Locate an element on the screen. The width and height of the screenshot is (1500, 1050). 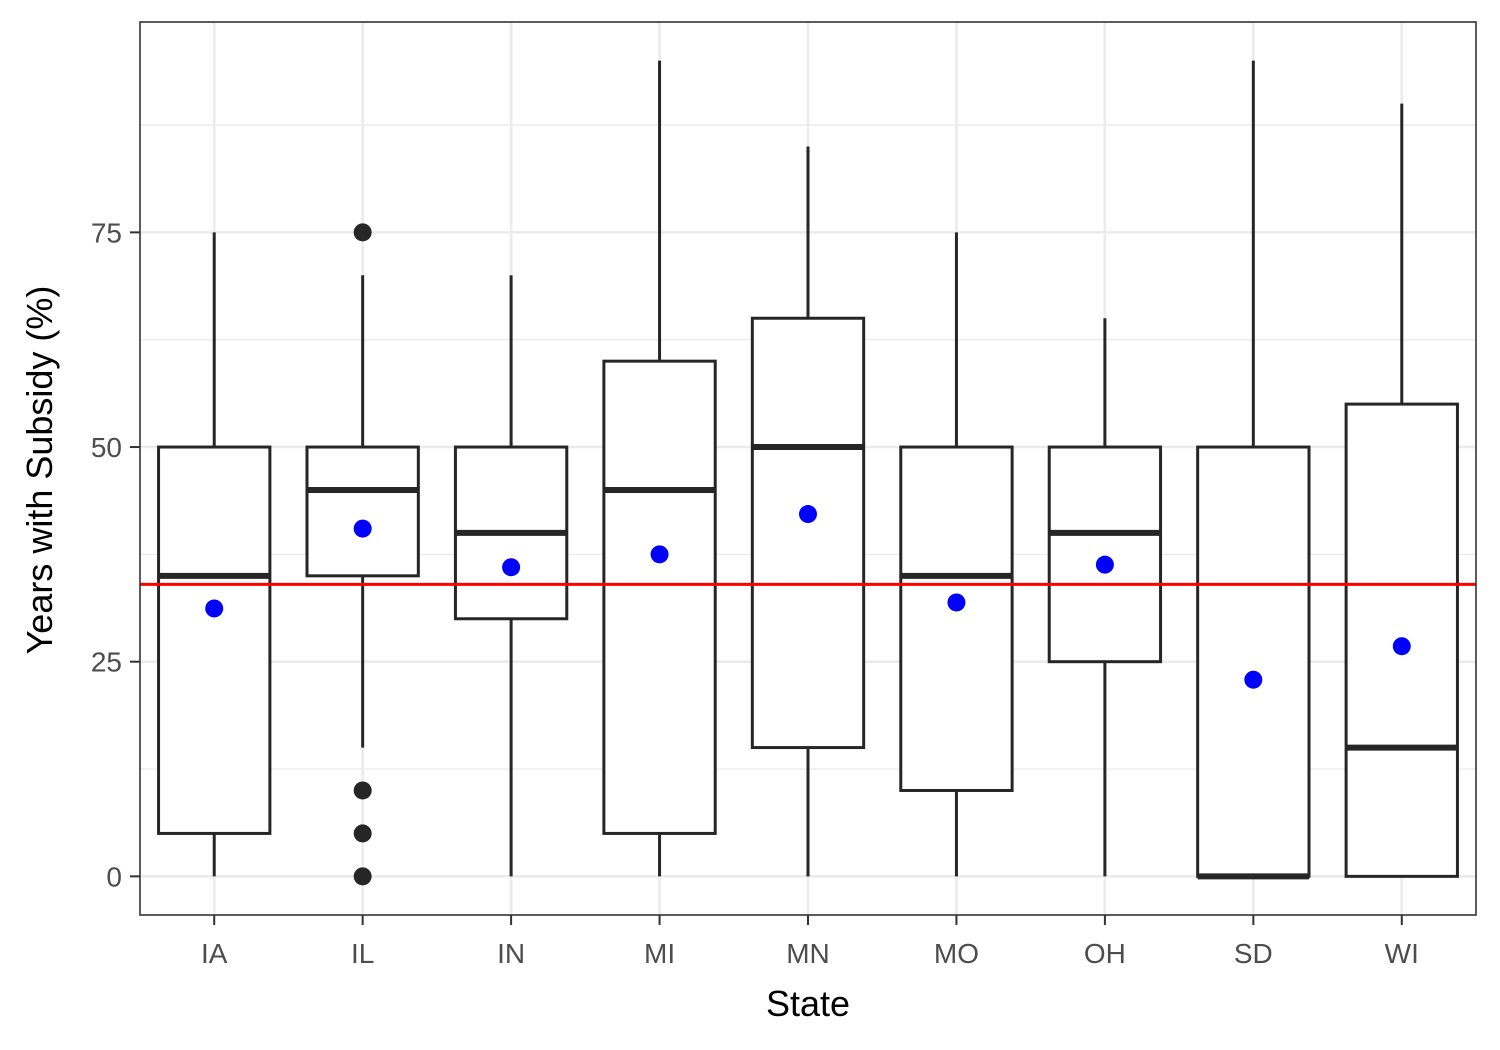
y-tick-label: 75 is located at coordinates (106, 232).